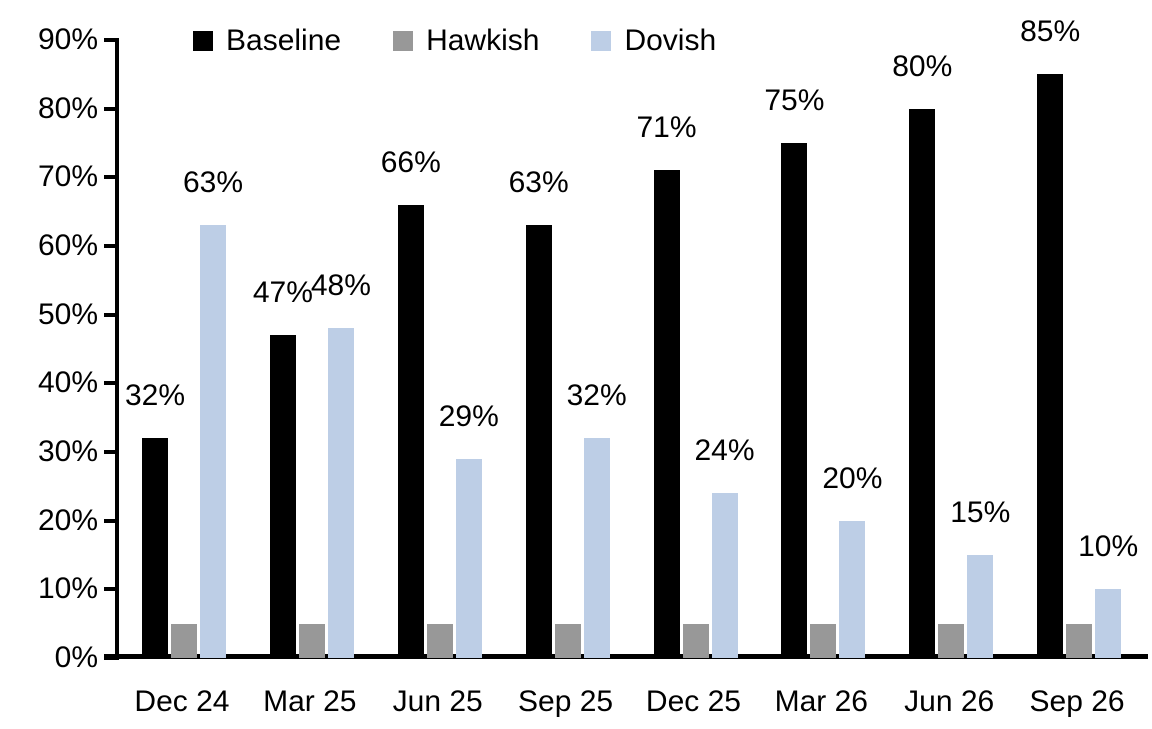 This screenshot has width=1152, height=729. I want to click on bar-label-dovish: 29%, so click(468, 416).